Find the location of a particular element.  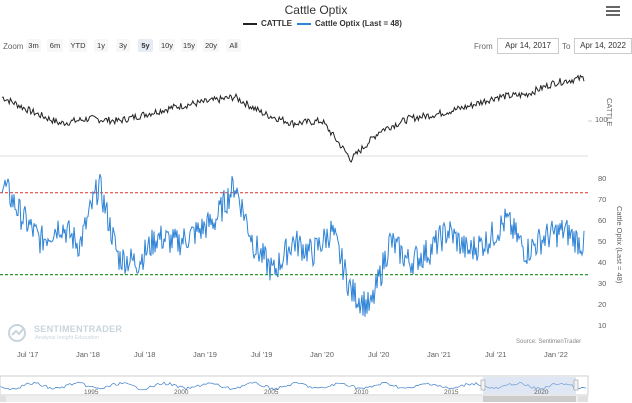

zoom-label: Zoom is located at coordinates (13, 46).